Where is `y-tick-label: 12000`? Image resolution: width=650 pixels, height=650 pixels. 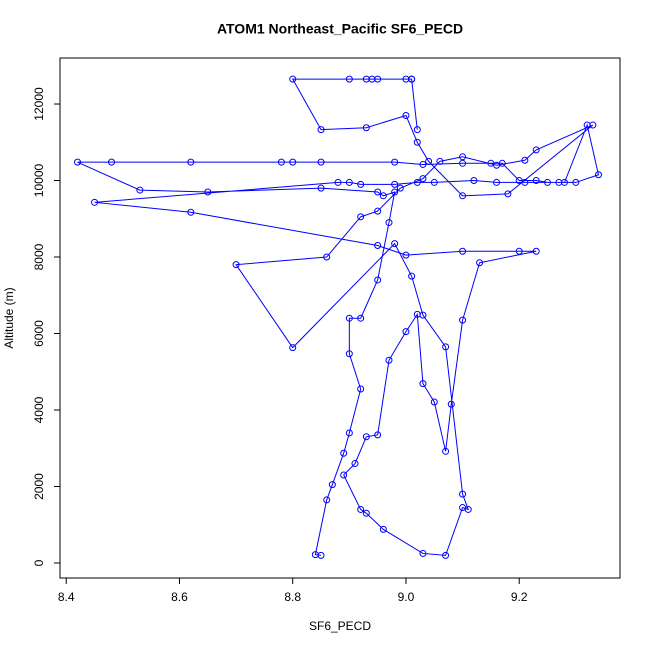 y-tick-label: 12000 is located at coordinates (39, 104).